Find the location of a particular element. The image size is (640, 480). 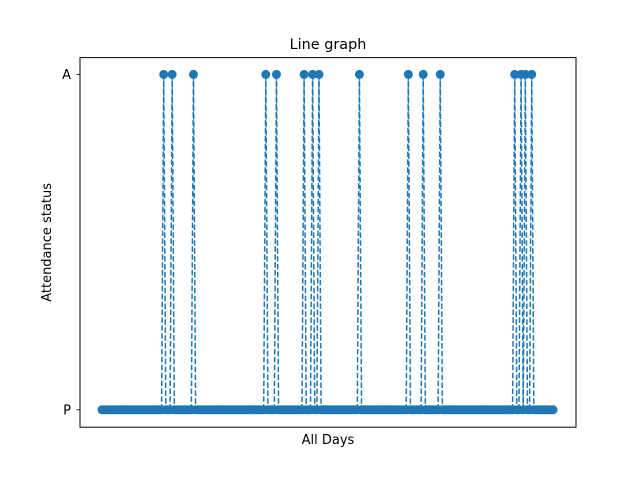

x-axis-label: All Days is located at coordinates (328, 440).